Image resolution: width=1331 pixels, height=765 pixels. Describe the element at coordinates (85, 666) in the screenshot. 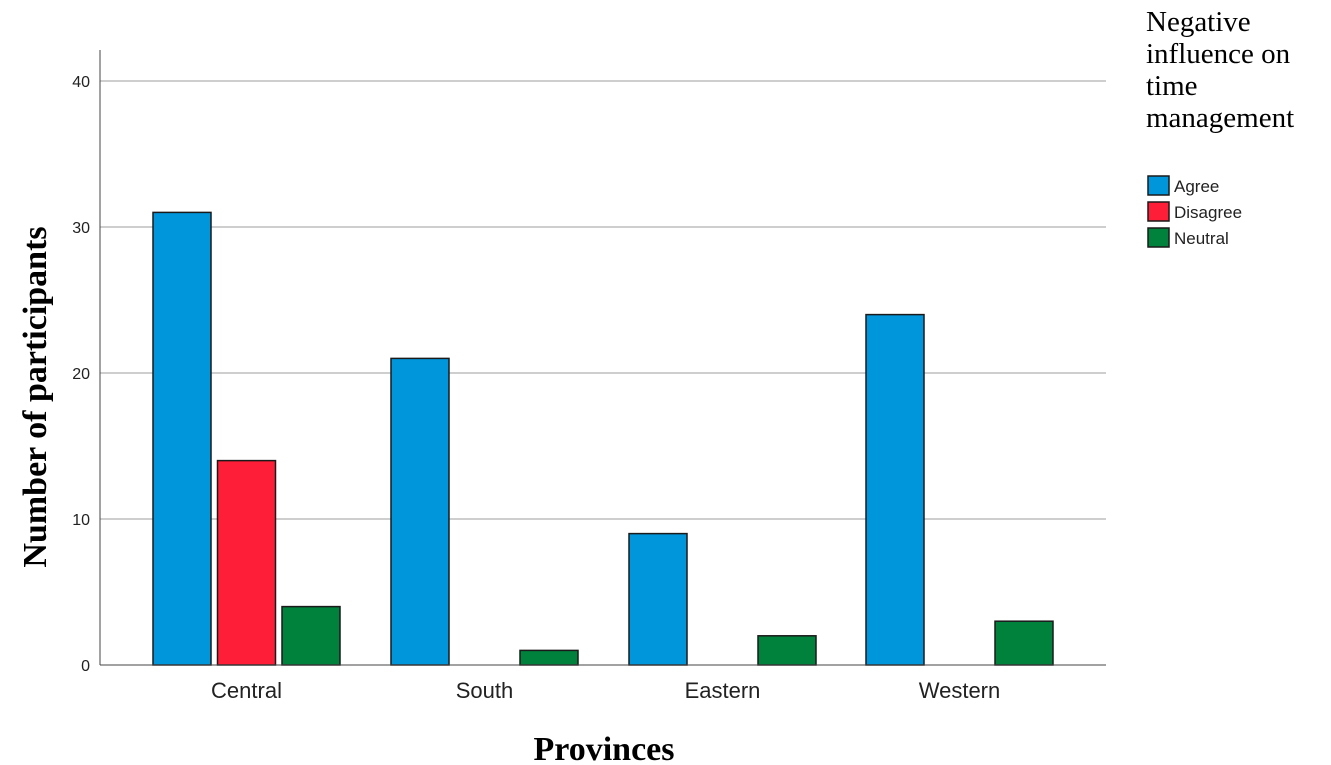

I see `y-tick-label: 0` at that location.